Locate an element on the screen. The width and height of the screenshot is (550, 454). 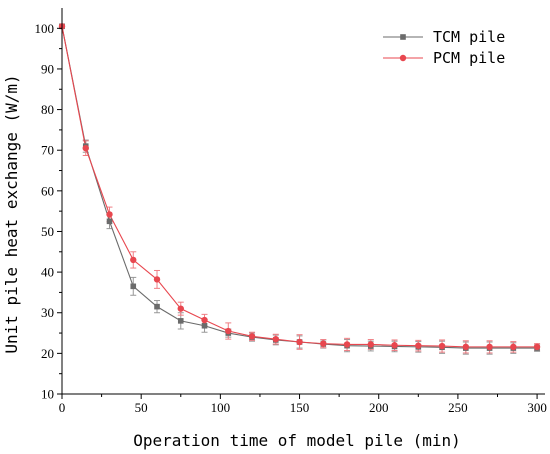
x-tick-label: 300 is located at coordinates (537, 407).